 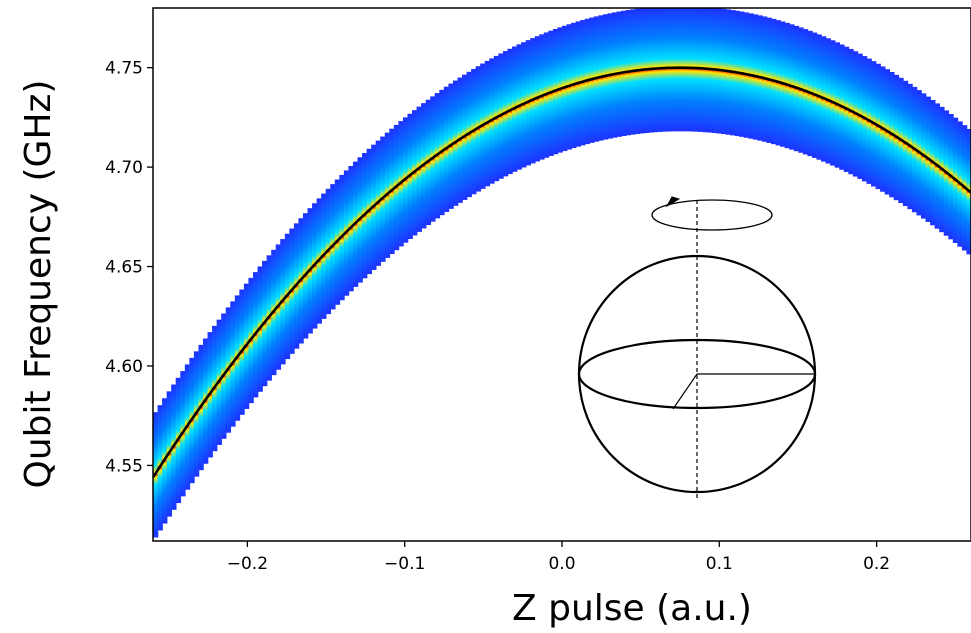 I want to click on y-tick-label: 4.75, so click(x=124, y=69).